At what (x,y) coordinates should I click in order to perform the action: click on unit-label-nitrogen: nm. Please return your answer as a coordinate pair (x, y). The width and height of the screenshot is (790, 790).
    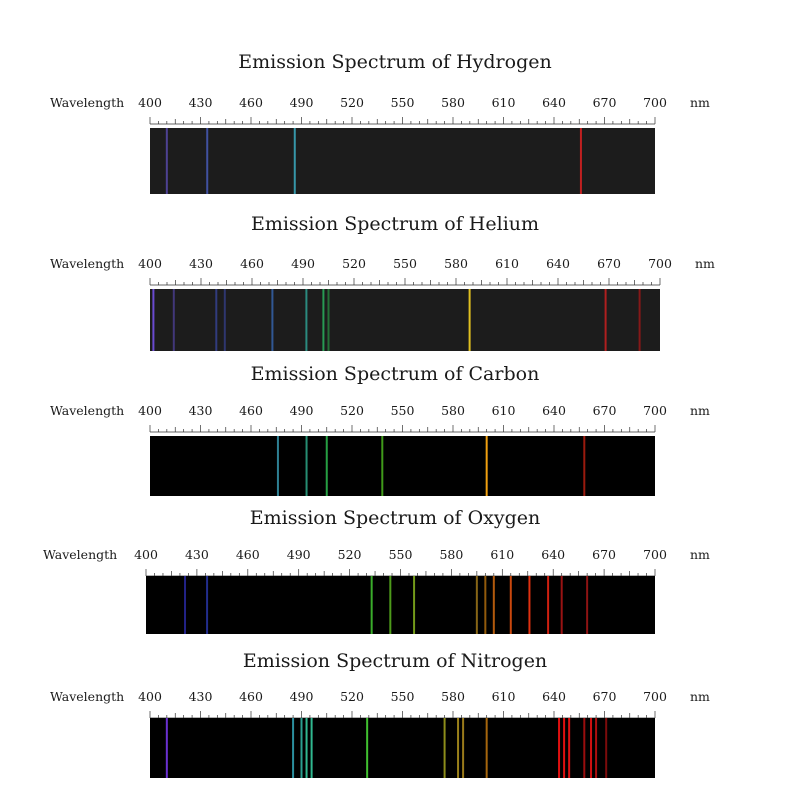
    Looking at the image, I should click on (700, 696).